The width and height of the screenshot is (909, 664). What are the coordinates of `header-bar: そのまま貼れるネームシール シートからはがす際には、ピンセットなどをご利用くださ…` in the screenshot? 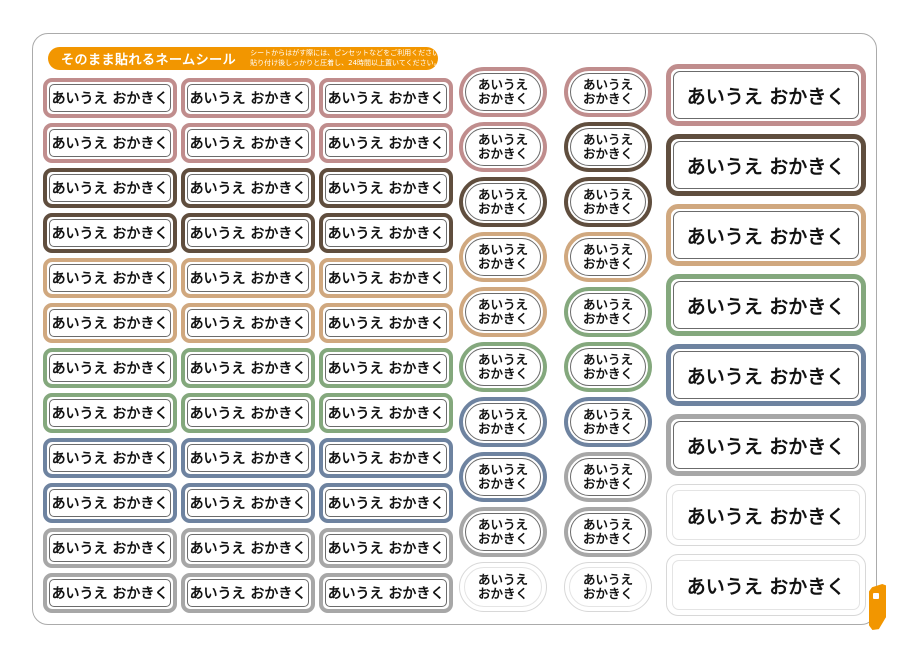 It's located at (249, 58).